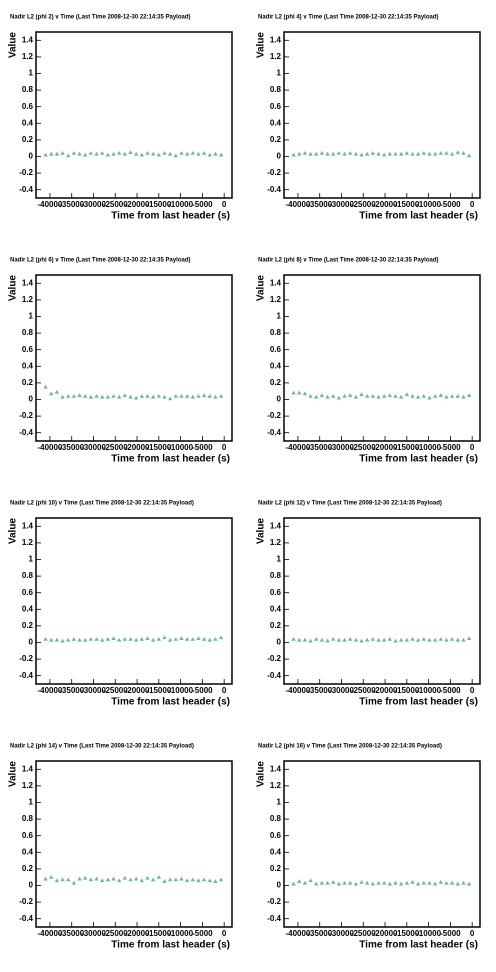  Describe the element at coordinates (13, 531) in the screenshot. I see `y-axis-label: Value` at that location.